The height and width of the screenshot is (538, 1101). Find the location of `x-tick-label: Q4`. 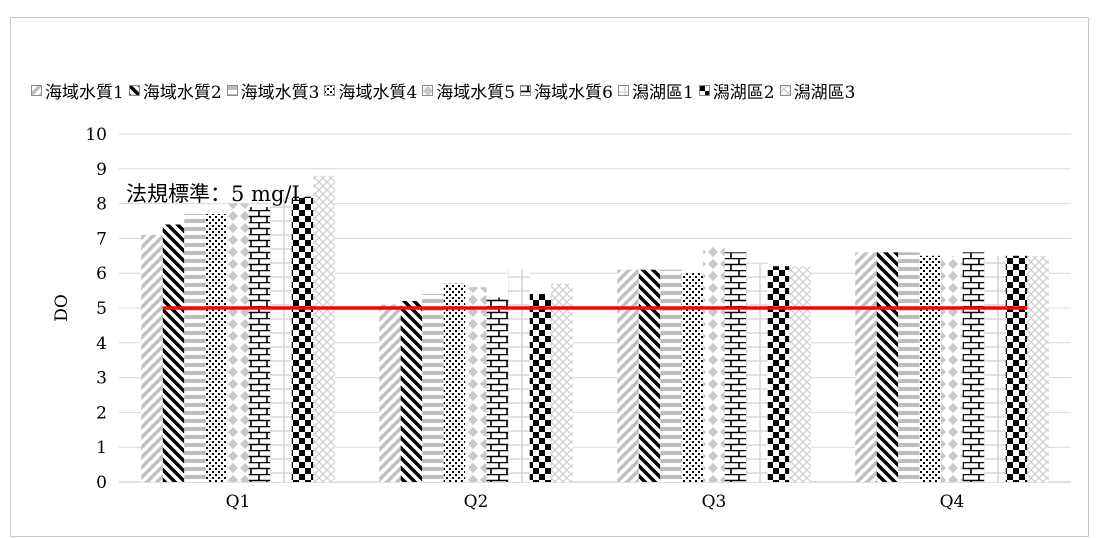

x-tick-label: Q4 is located at coordinates (952, 502).